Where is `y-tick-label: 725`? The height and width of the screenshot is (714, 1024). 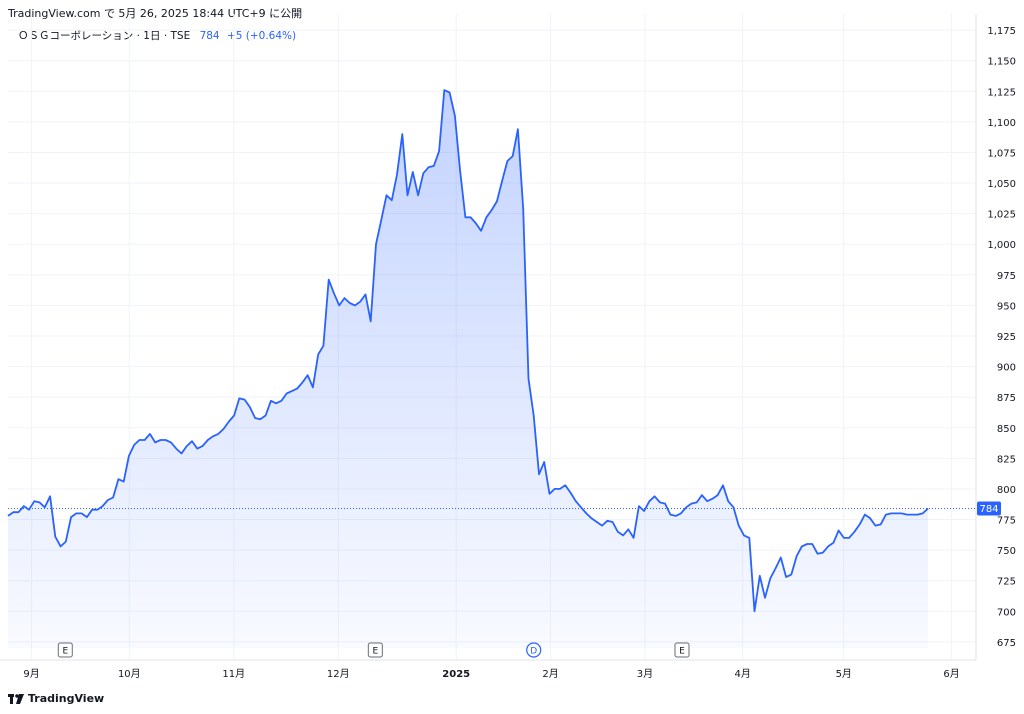
y-tick-label: 725 is located at coordinates (1006, 582).